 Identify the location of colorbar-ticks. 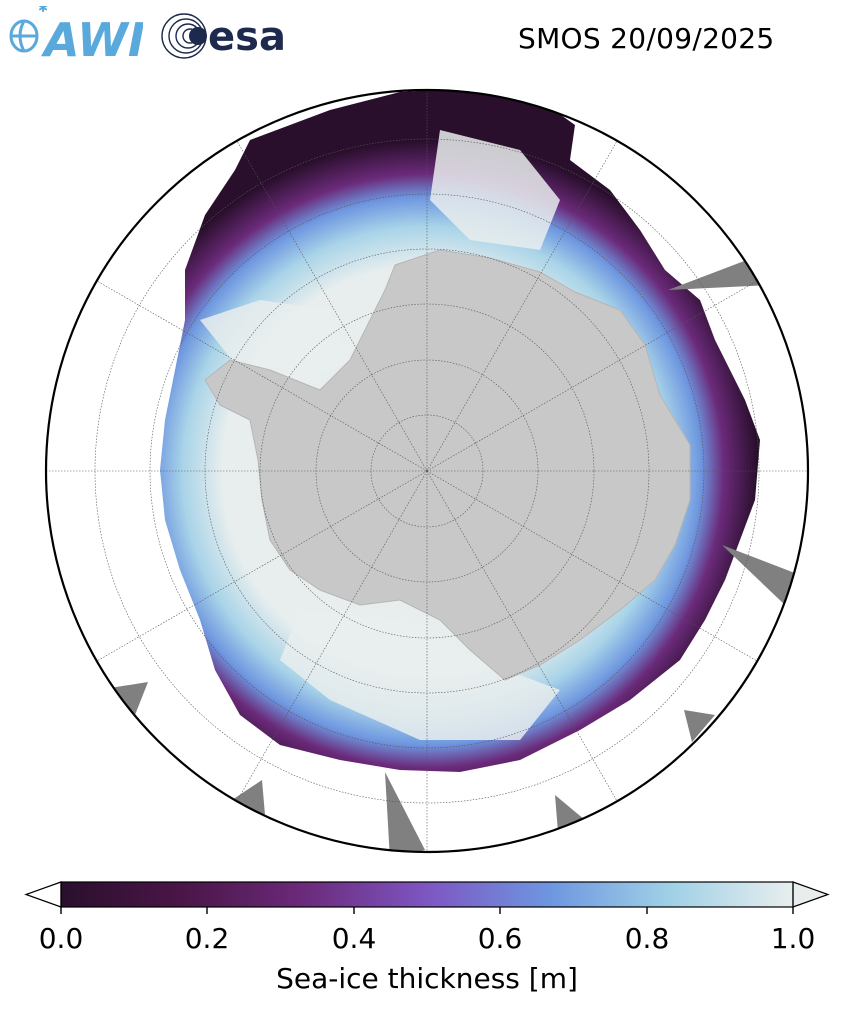
(427, 910).